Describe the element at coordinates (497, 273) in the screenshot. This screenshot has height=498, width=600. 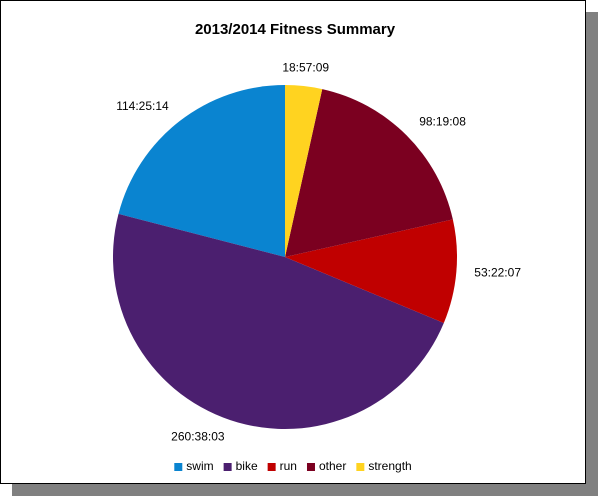
I see `data-label: 53:22:07` at that location.